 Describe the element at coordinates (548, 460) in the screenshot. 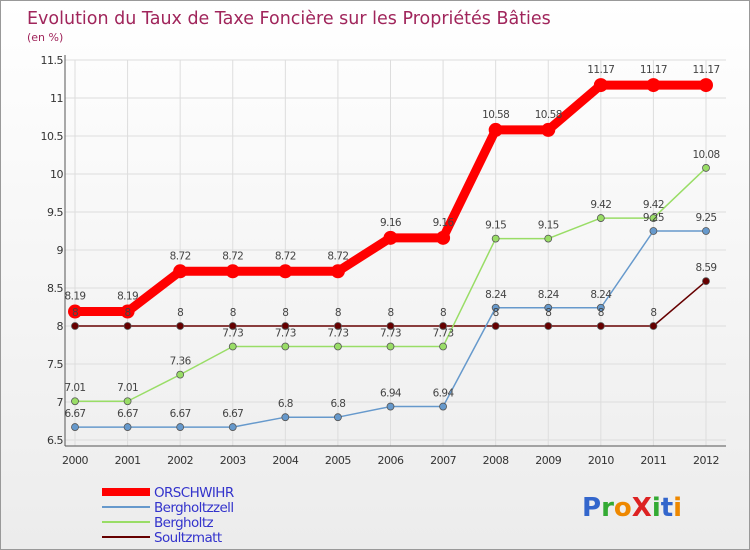

I see `x-tick-label: 2009` at that location.